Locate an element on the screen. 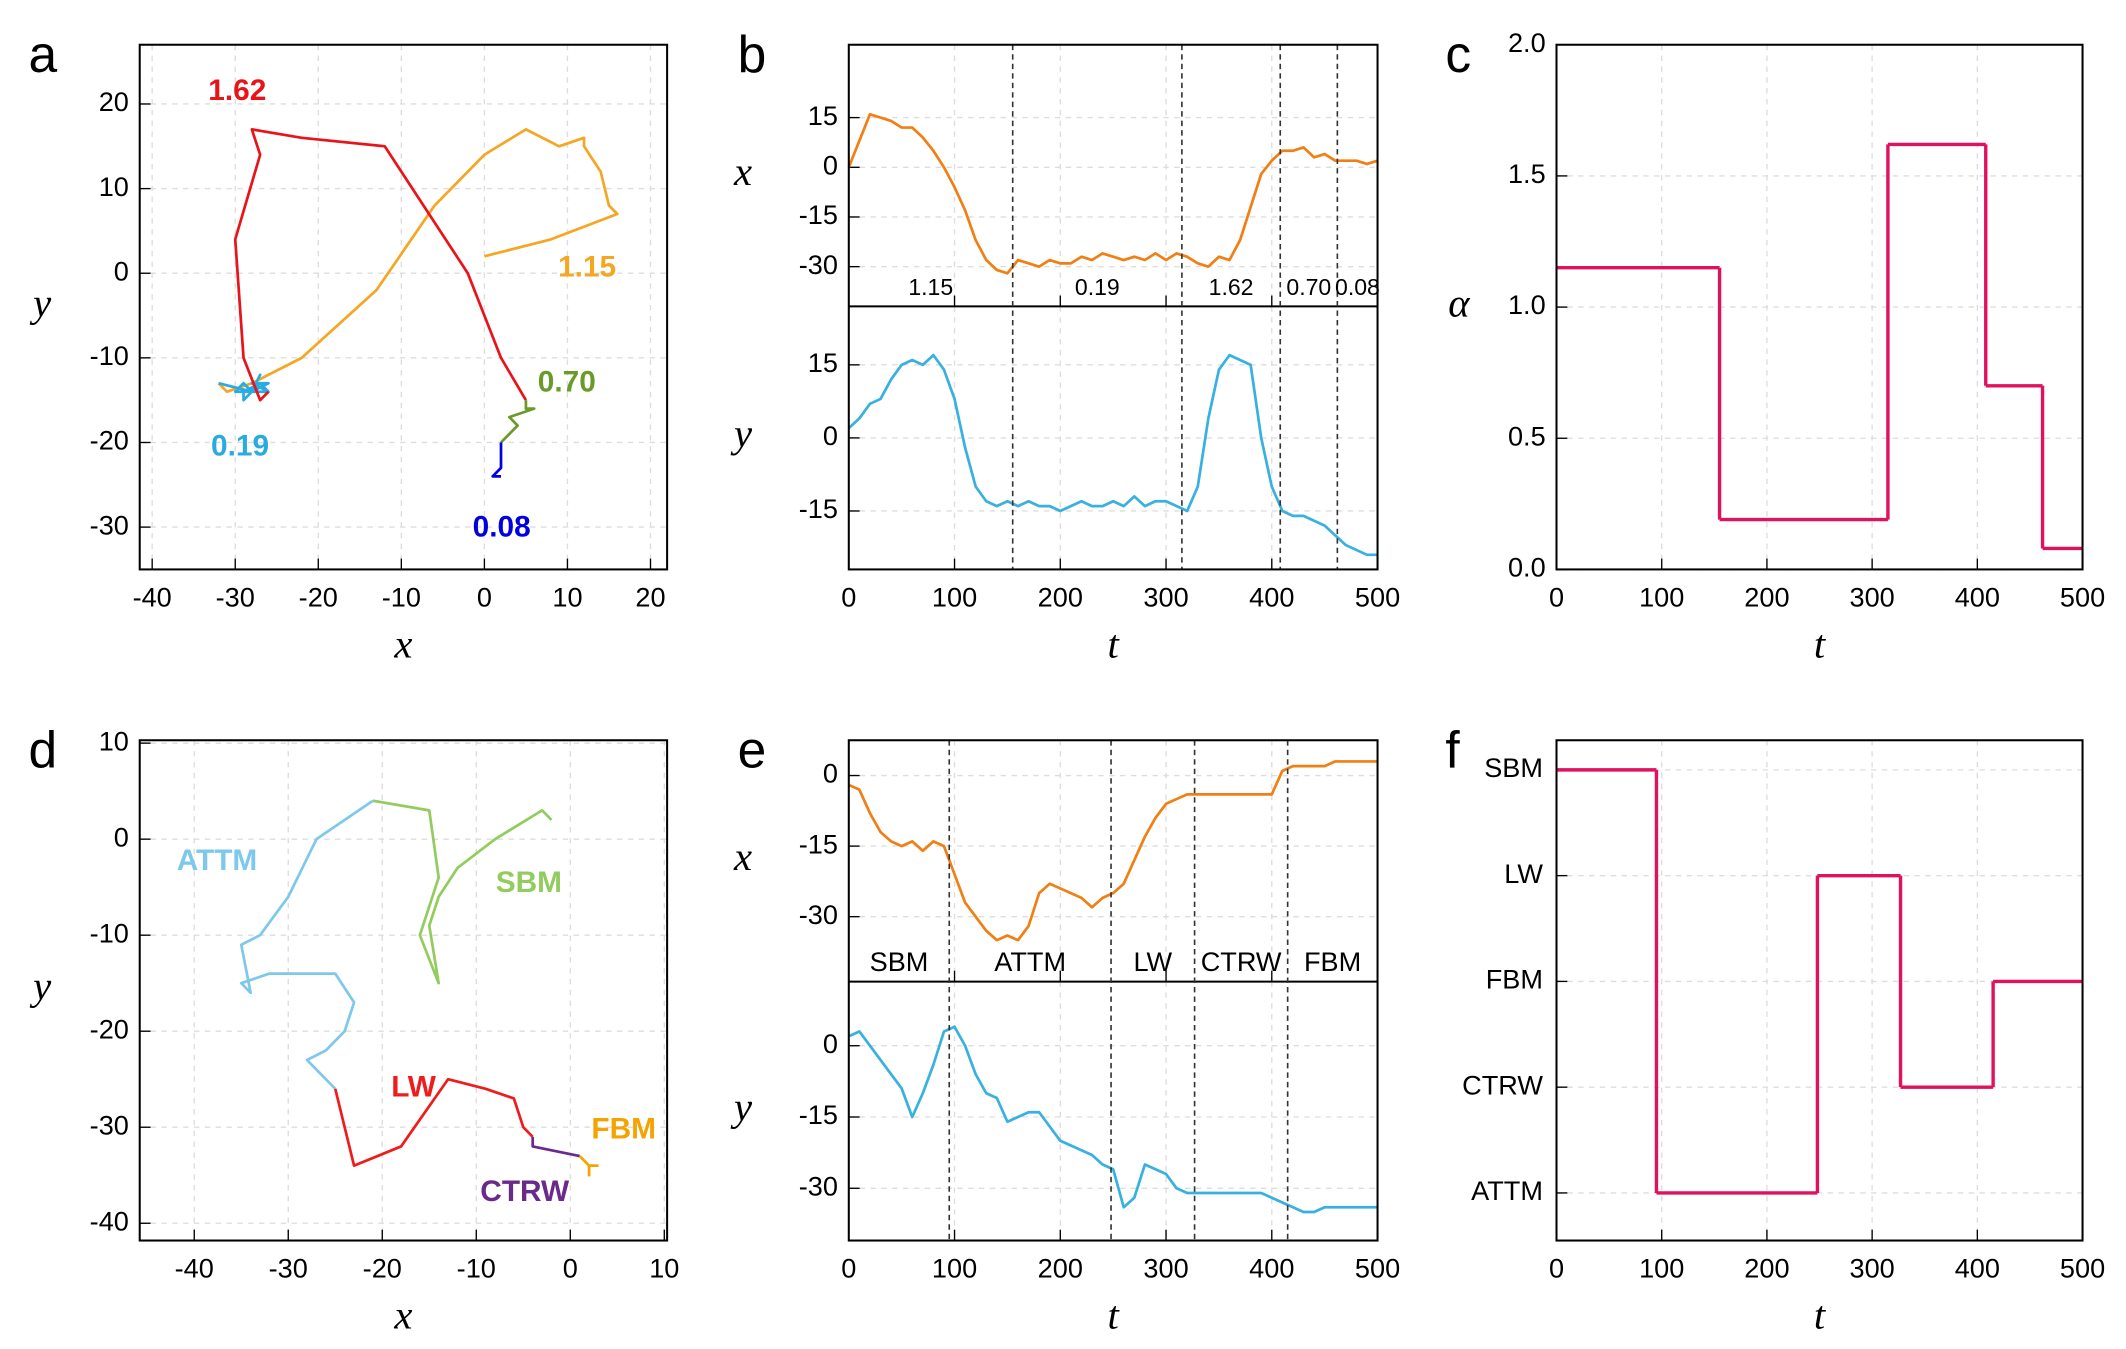  panel-letter: f is located at coordinates (1452, 749).